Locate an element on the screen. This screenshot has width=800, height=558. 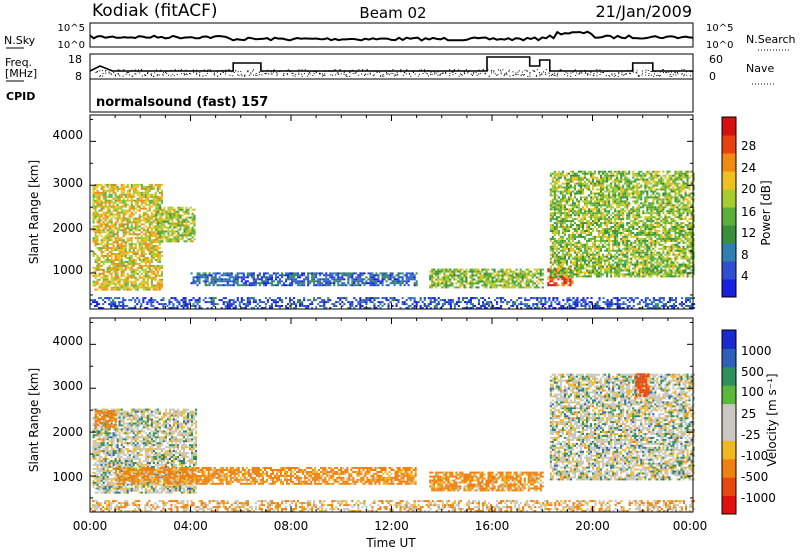
nsky-label: N.Sky is located at coordinates (20, 40).